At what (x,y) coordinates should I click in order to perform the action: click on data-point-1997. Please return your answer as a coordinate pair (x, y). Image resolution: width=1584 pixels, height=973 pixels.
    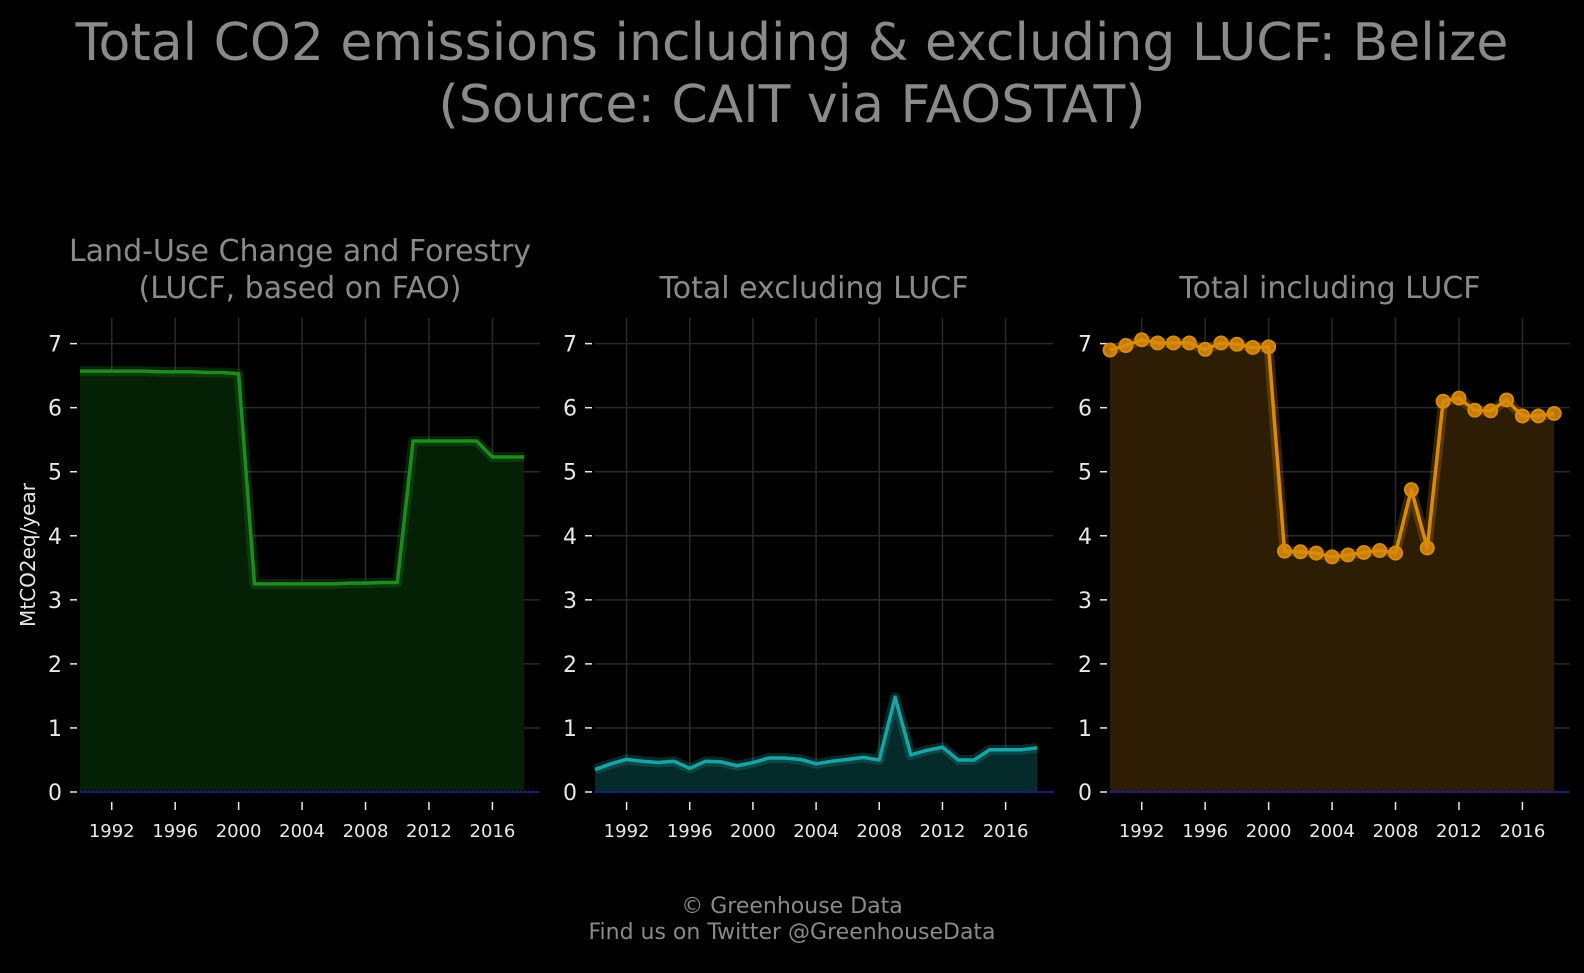
    Looking at the image, I should click on (1221, 343).